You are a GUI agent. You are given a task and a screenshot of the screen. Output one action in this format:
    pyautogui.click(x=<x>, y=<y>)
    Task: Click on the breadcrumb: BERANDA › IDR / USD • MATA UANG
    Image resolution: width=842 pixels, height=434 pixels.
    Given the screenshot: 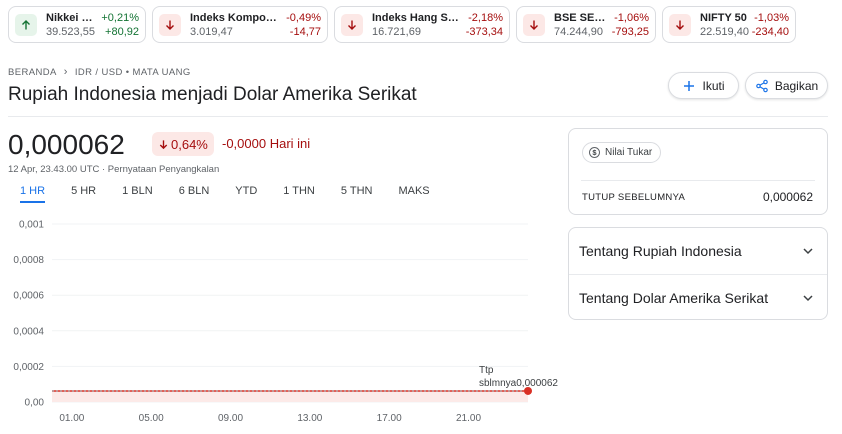 What is the action you would take?
    pyautogui.click(x=99, y=72)
    